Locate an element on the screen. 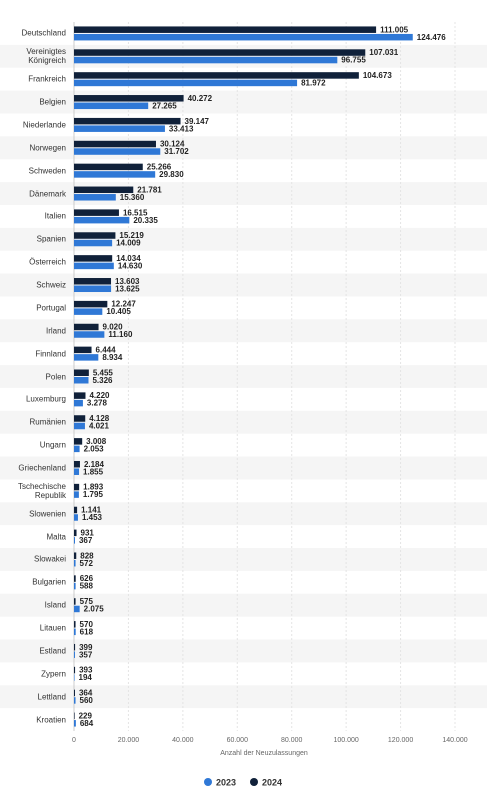 This screenshot has height=800, width=487. value-label: 367 is located at coordinates (86, 540).